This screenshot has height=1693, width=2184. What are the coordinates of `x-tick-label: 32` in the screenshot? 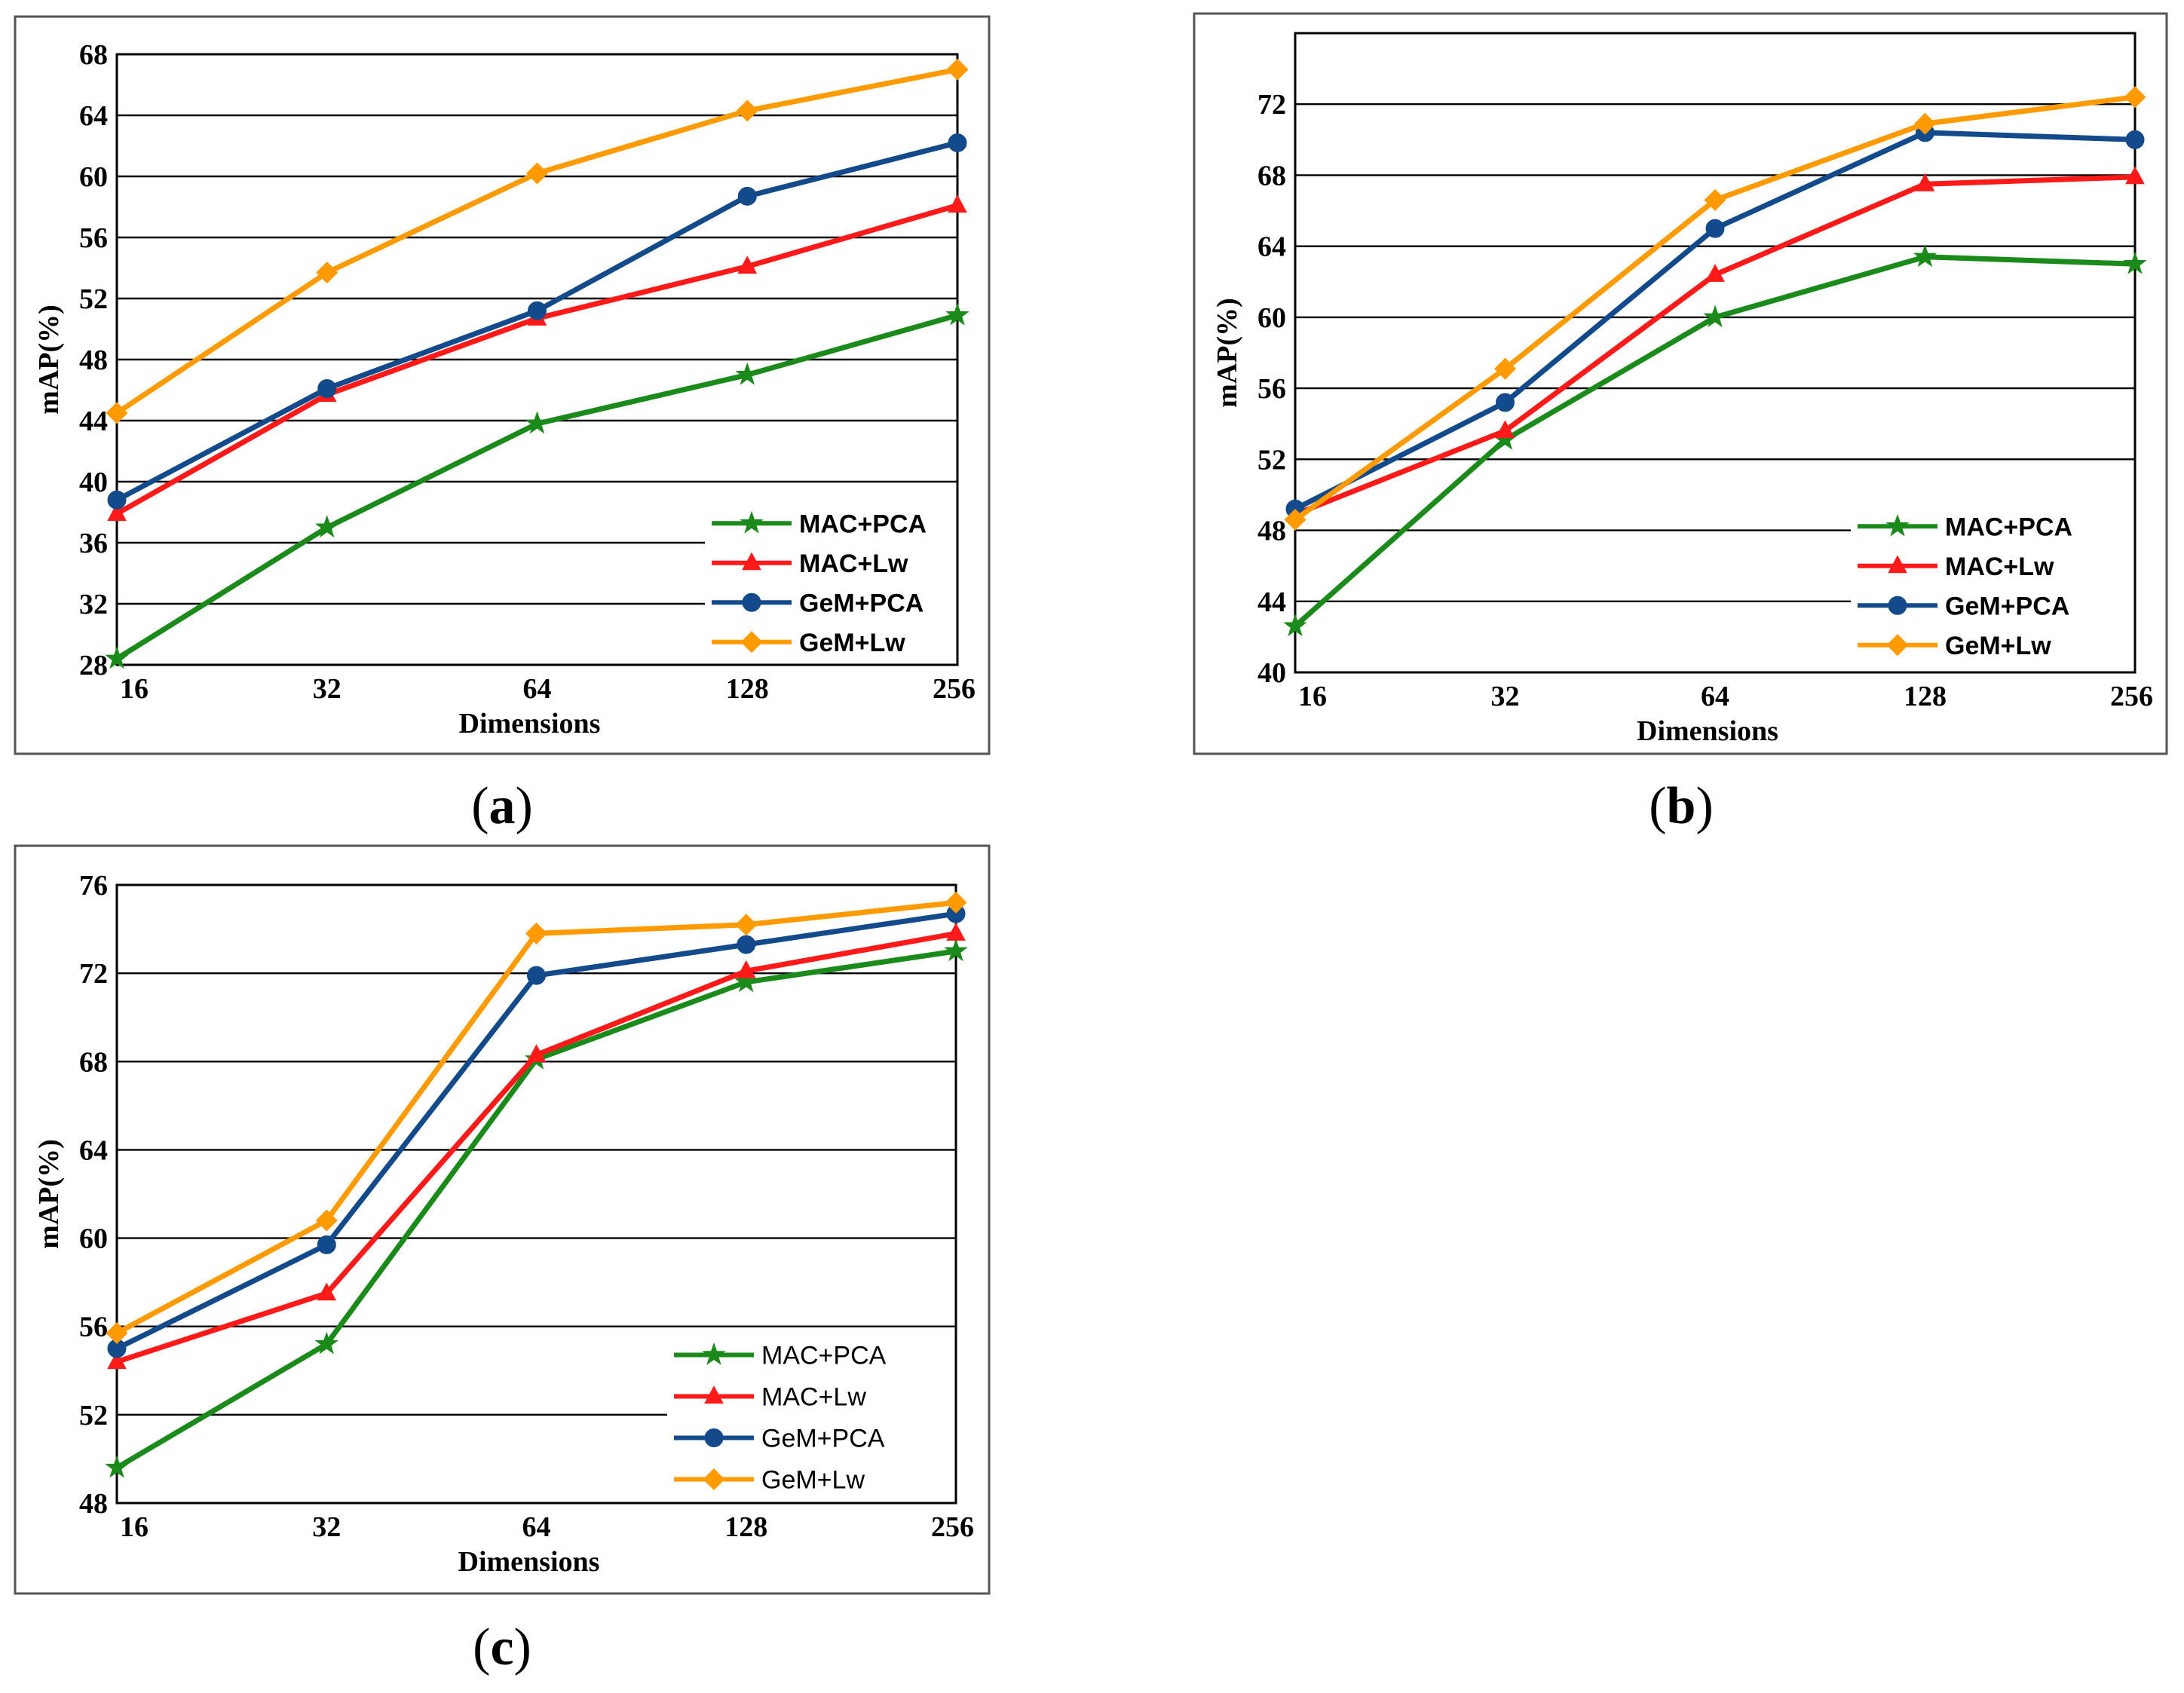 It's located at (326, 1527).